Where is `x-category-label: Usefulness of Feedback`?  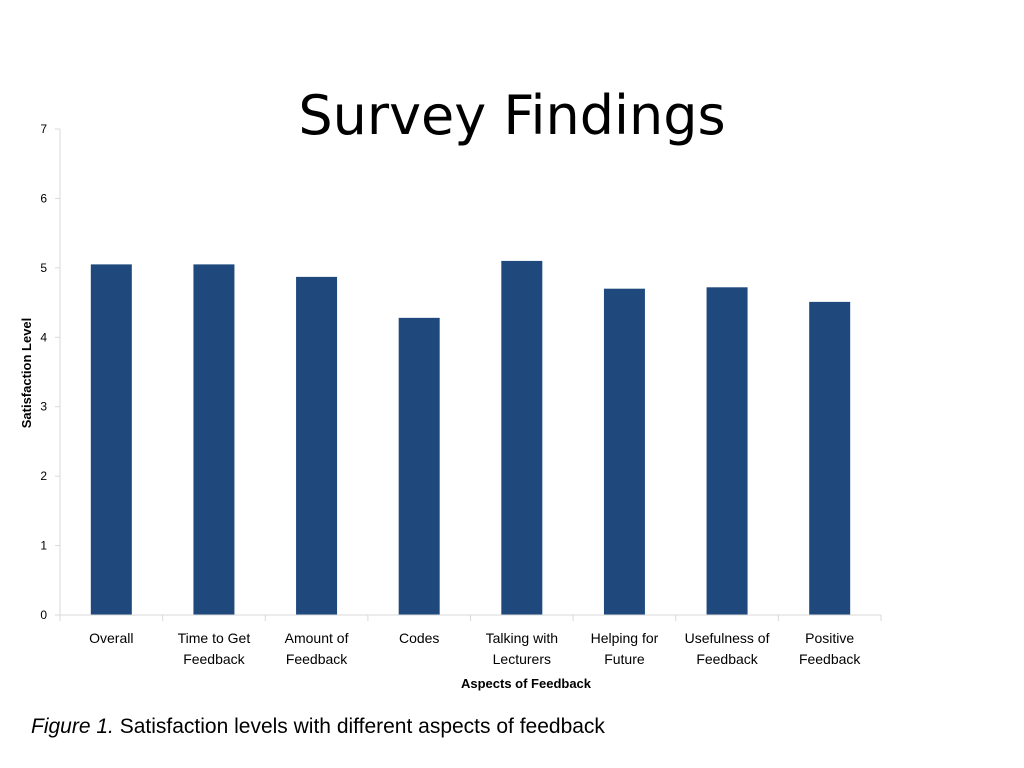
x-category-label: Usefulness of Feedback is located at coordinates (727, 648).